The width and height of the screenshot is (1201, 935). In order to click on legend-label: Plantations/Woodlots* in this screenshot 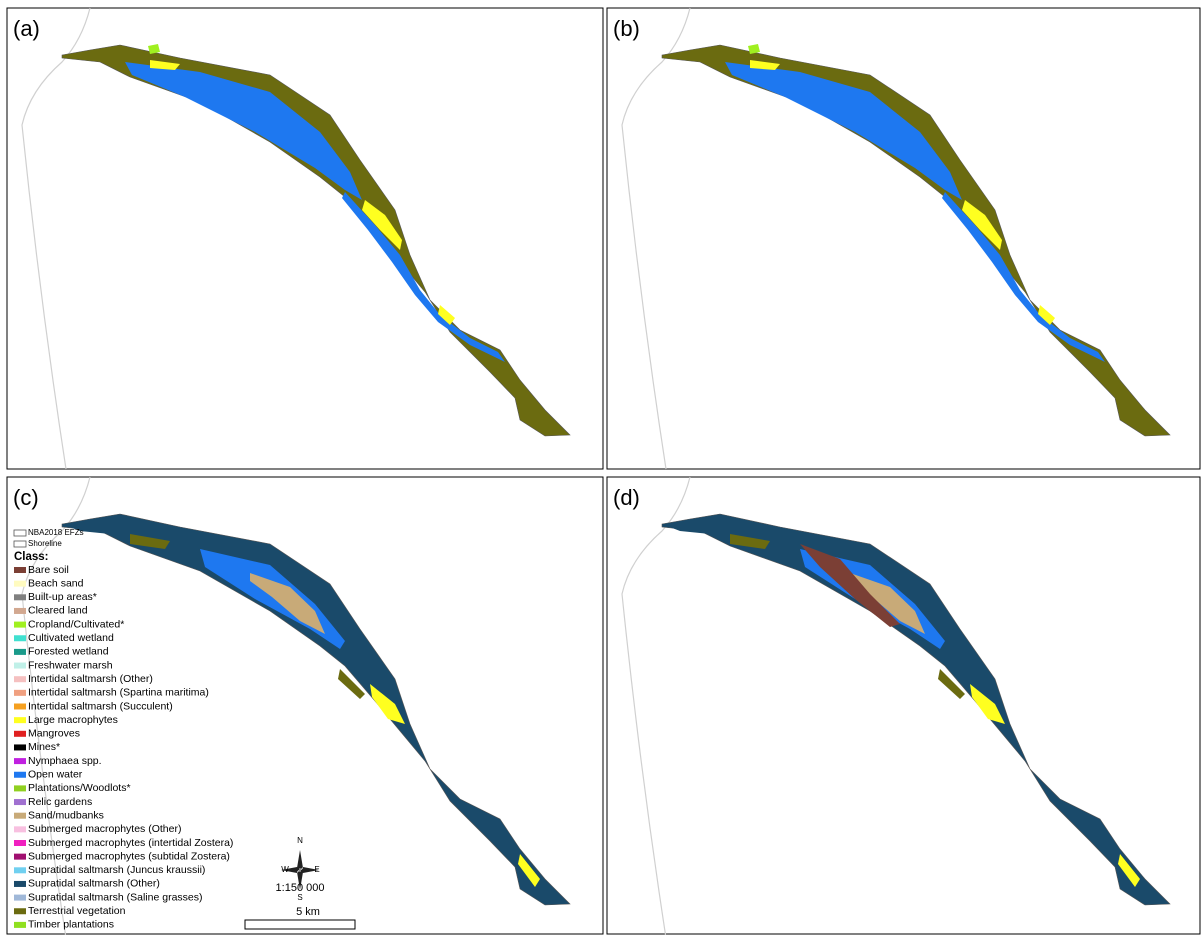, I will do `click(79, 788)`.